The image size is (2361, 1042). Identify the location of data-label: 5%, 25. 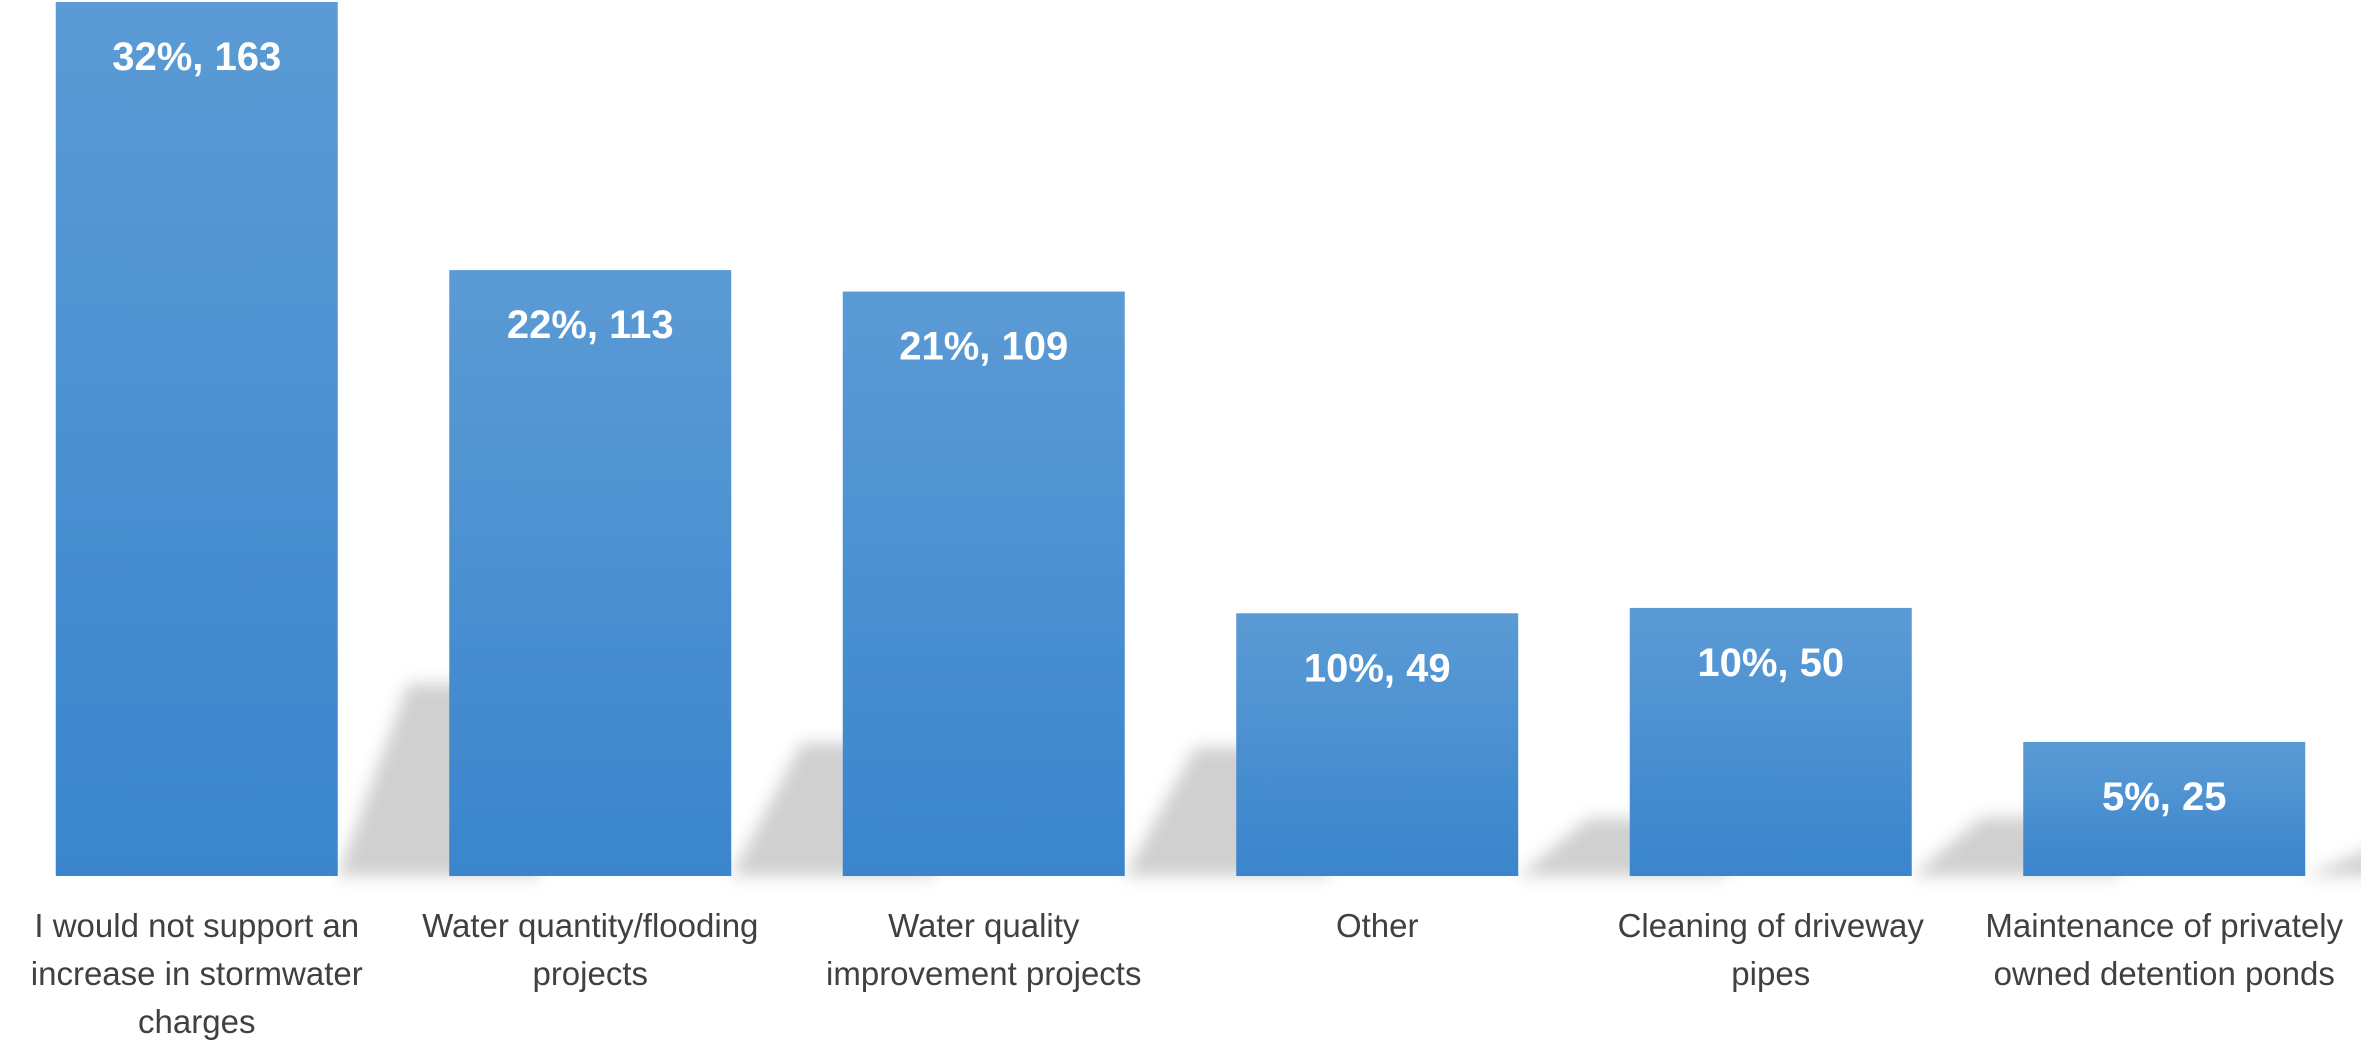
(2164, 797).